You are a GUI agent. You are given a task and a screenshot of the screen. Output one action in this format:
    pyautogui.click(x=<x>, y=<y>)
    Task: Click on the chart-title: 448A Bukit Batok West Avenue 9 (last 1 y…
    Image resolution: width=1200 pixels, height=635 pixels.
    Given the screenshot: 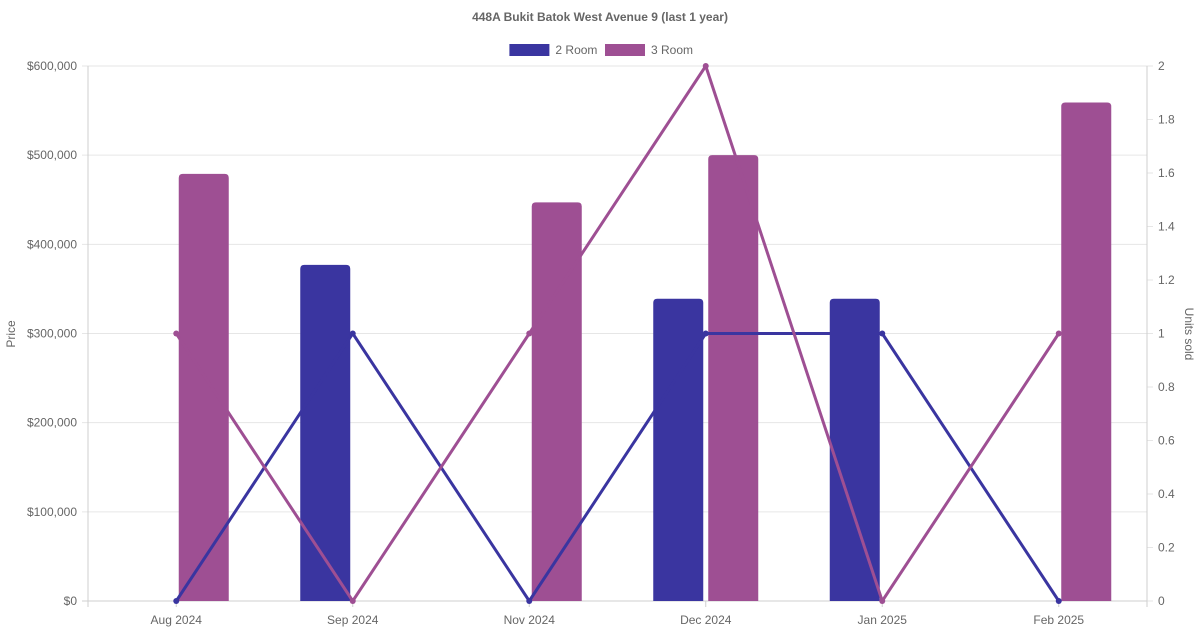 What is the action you would take?
    pyautogui.click(x=600, y=17)
    